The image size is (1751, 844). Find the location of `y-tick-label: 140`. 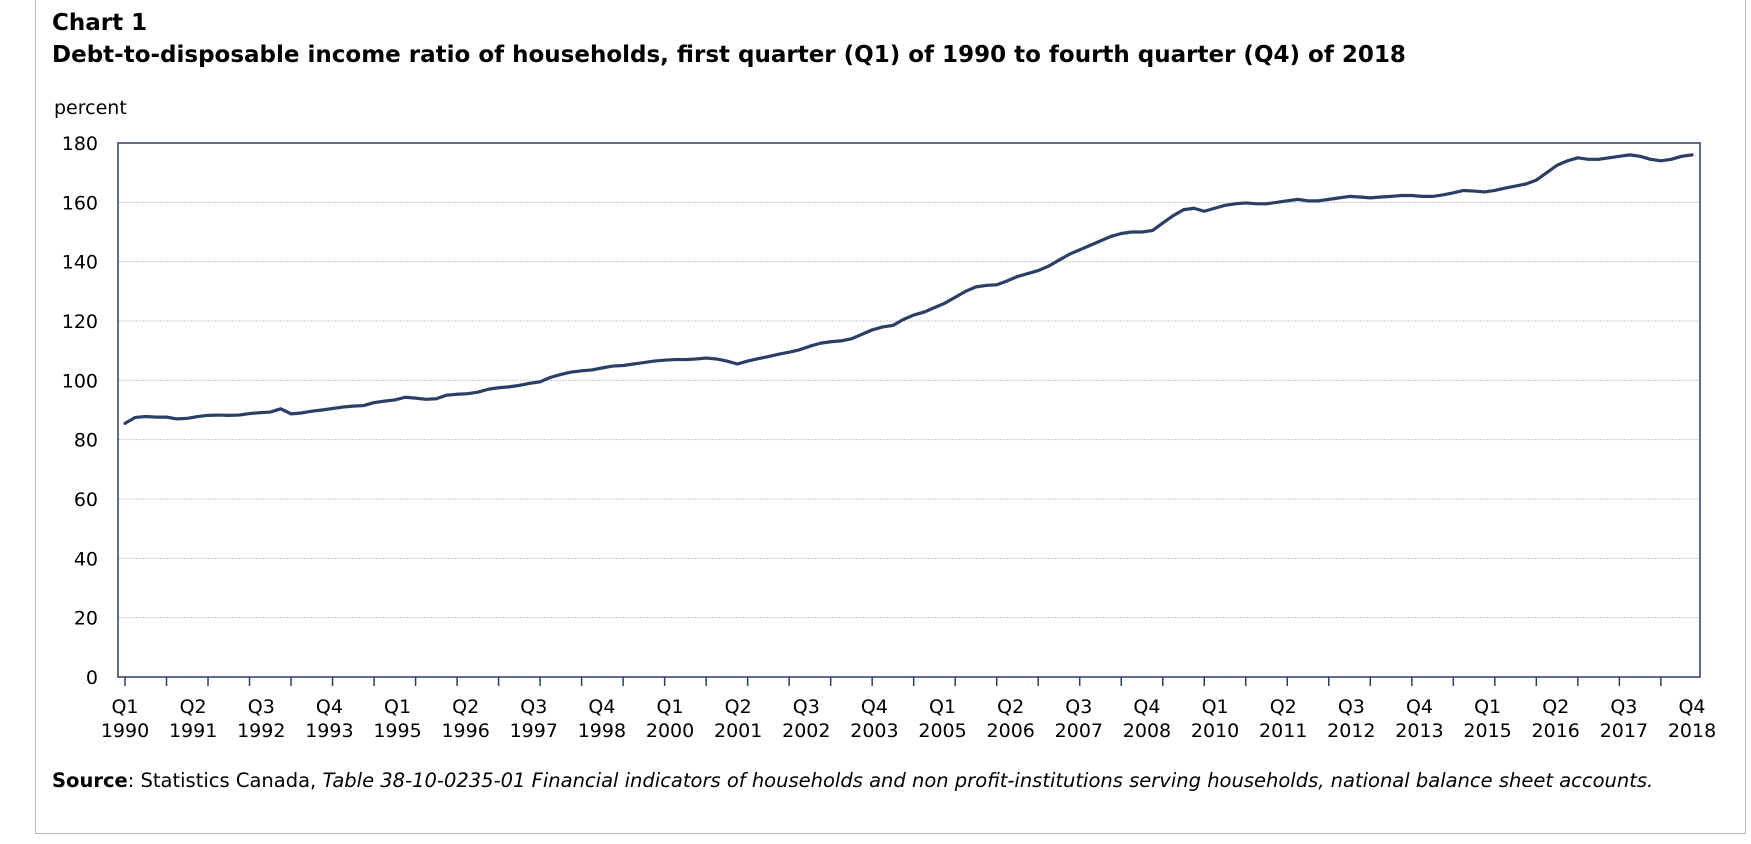

y-tick-label: 140 is located at coordinates (80, 263).